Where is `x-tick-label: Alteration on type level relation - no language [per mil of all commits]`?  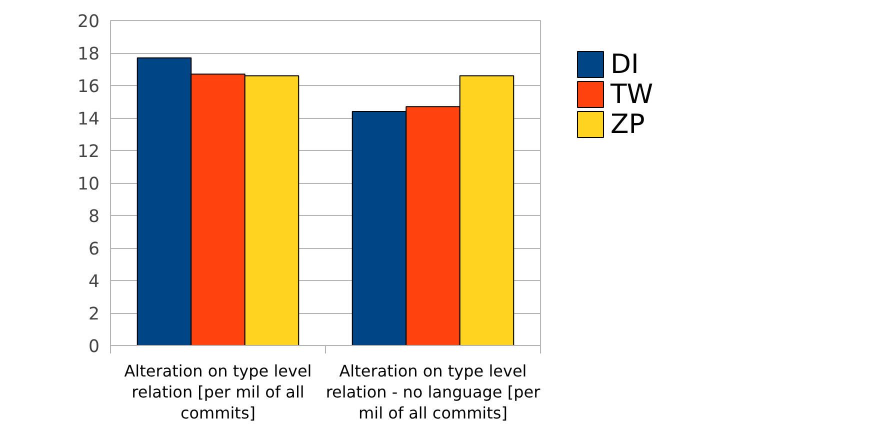 x-tick-label: Alteration on type level relation - no language [per mil of all commits] is located at coordinates (433, 392).